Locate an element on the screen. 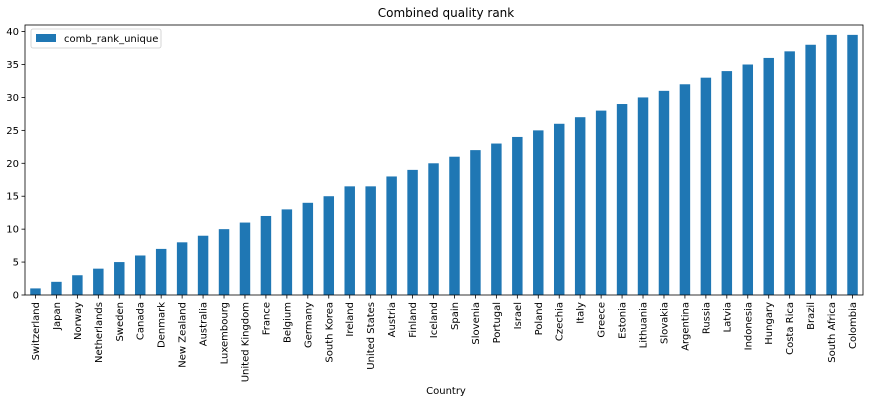  bar-japan is located at coordinates (56, 288).